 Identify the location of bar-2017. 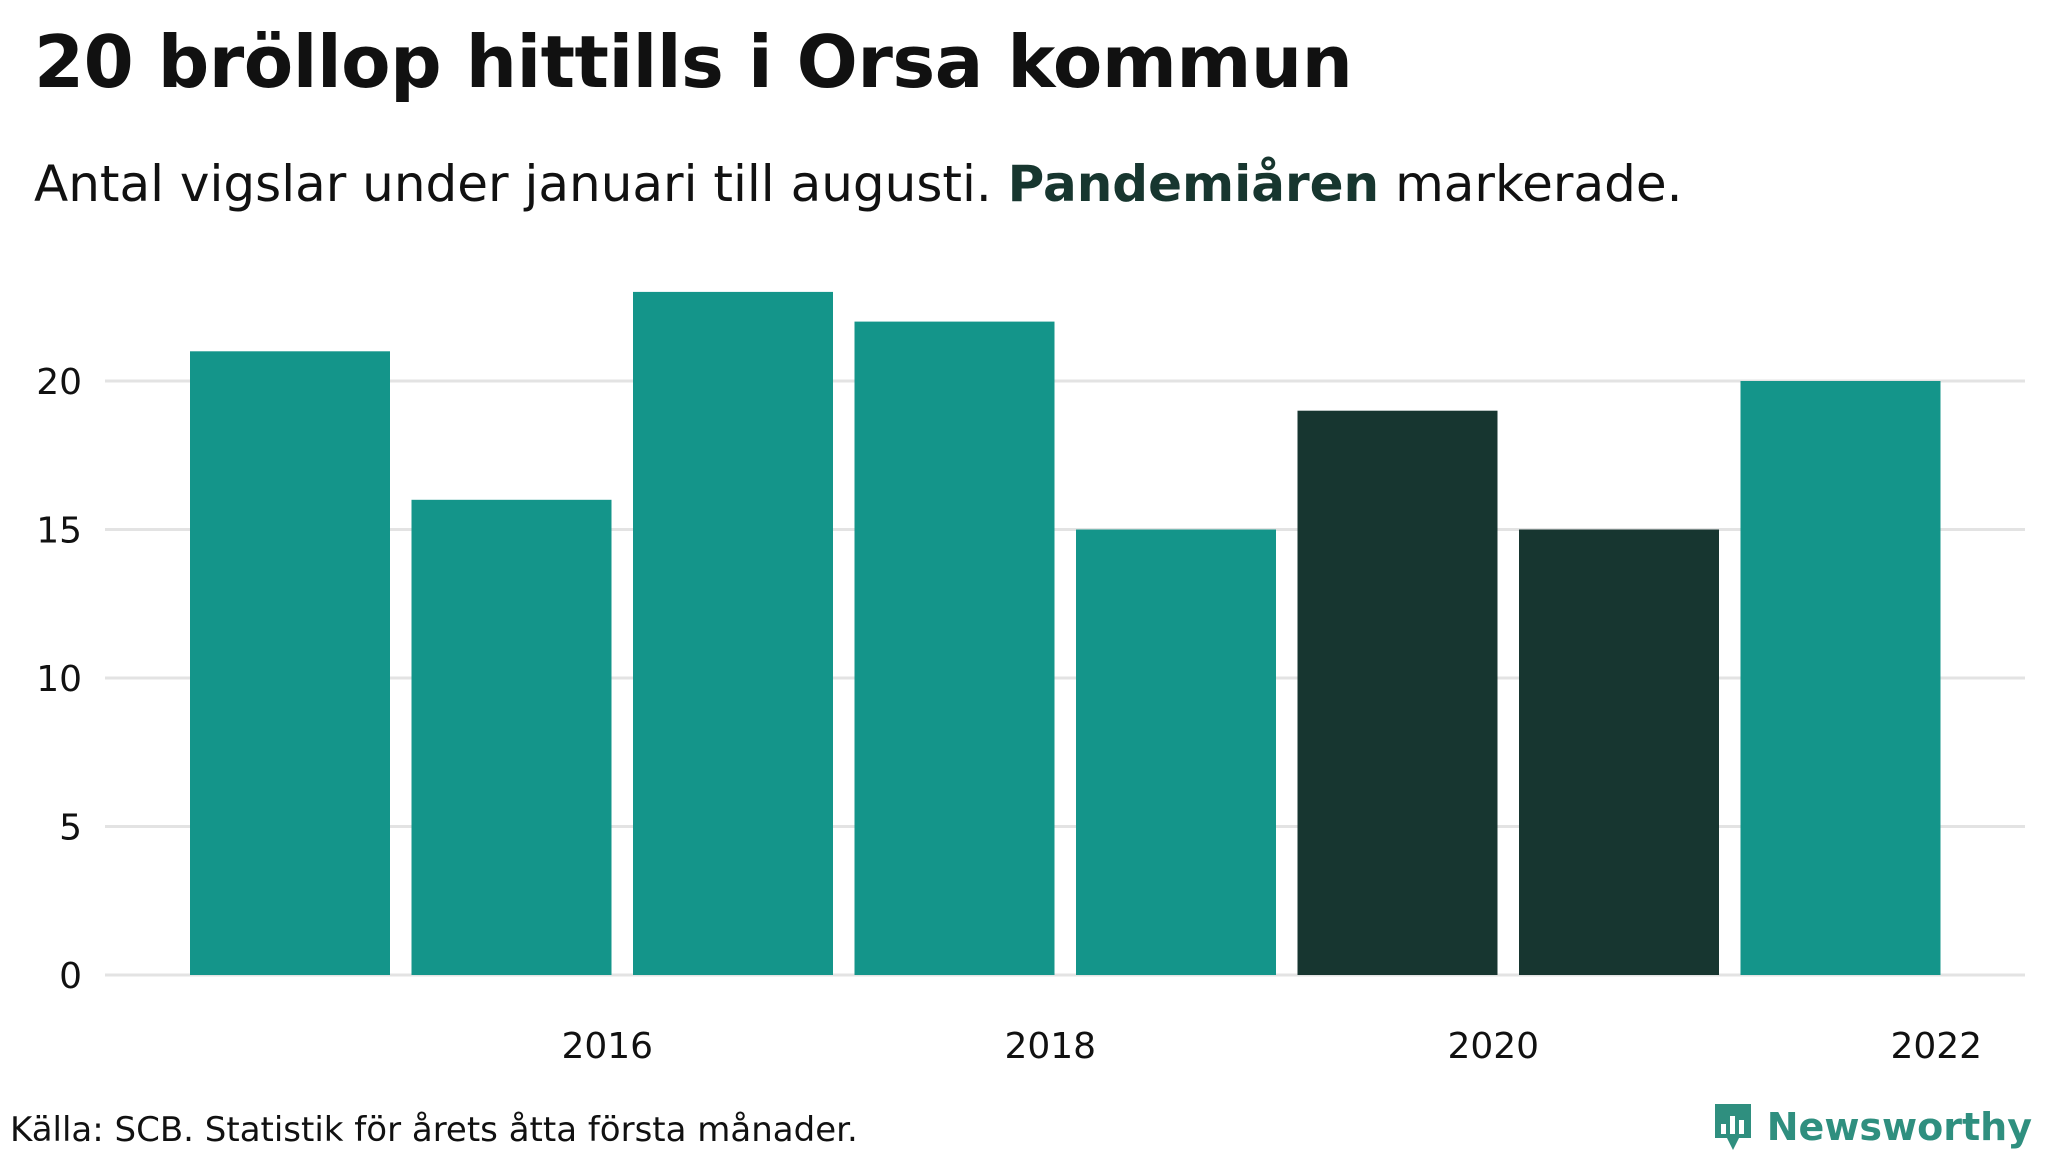
(733, 633).